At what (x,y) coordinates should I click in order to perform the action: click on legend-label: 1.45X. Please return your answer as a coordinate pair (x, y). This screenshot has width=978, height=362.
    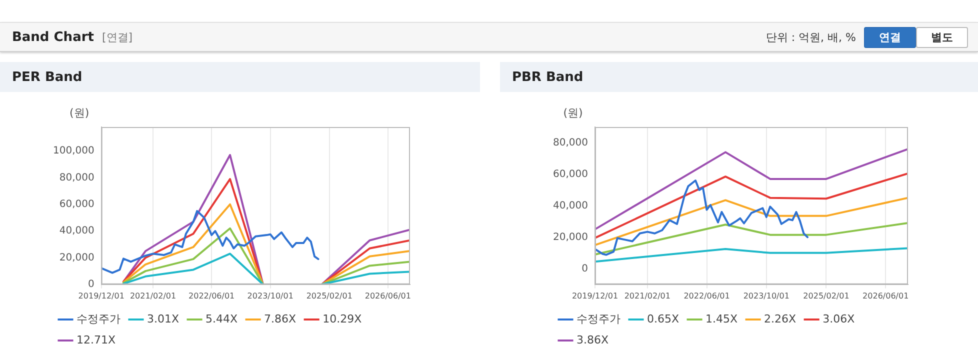
    Looking at the image, I should click on (722, 319).